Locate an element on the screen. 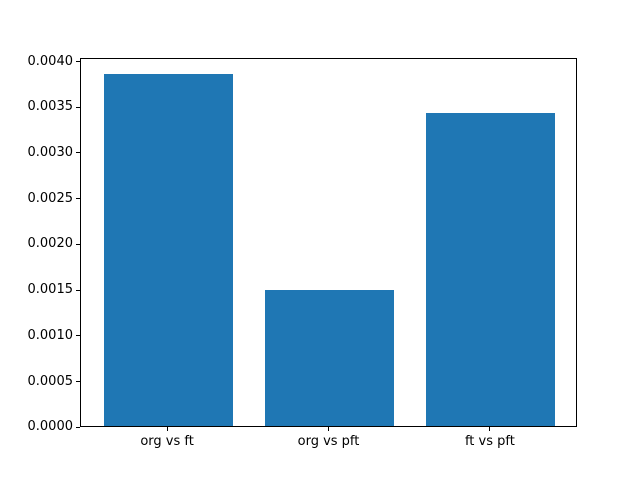 Image resolution: width=640 pixels, height=480 pixels. x-tick-label: org vs pft is located at coordinates (328, 442).